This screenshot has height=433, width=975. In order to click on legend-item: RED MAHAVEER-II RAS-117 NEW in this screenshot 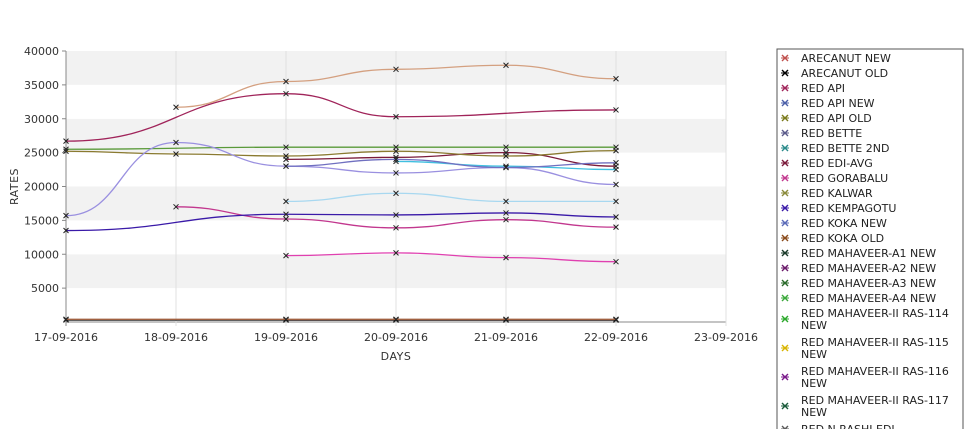, I will do `click(866, 406)`.